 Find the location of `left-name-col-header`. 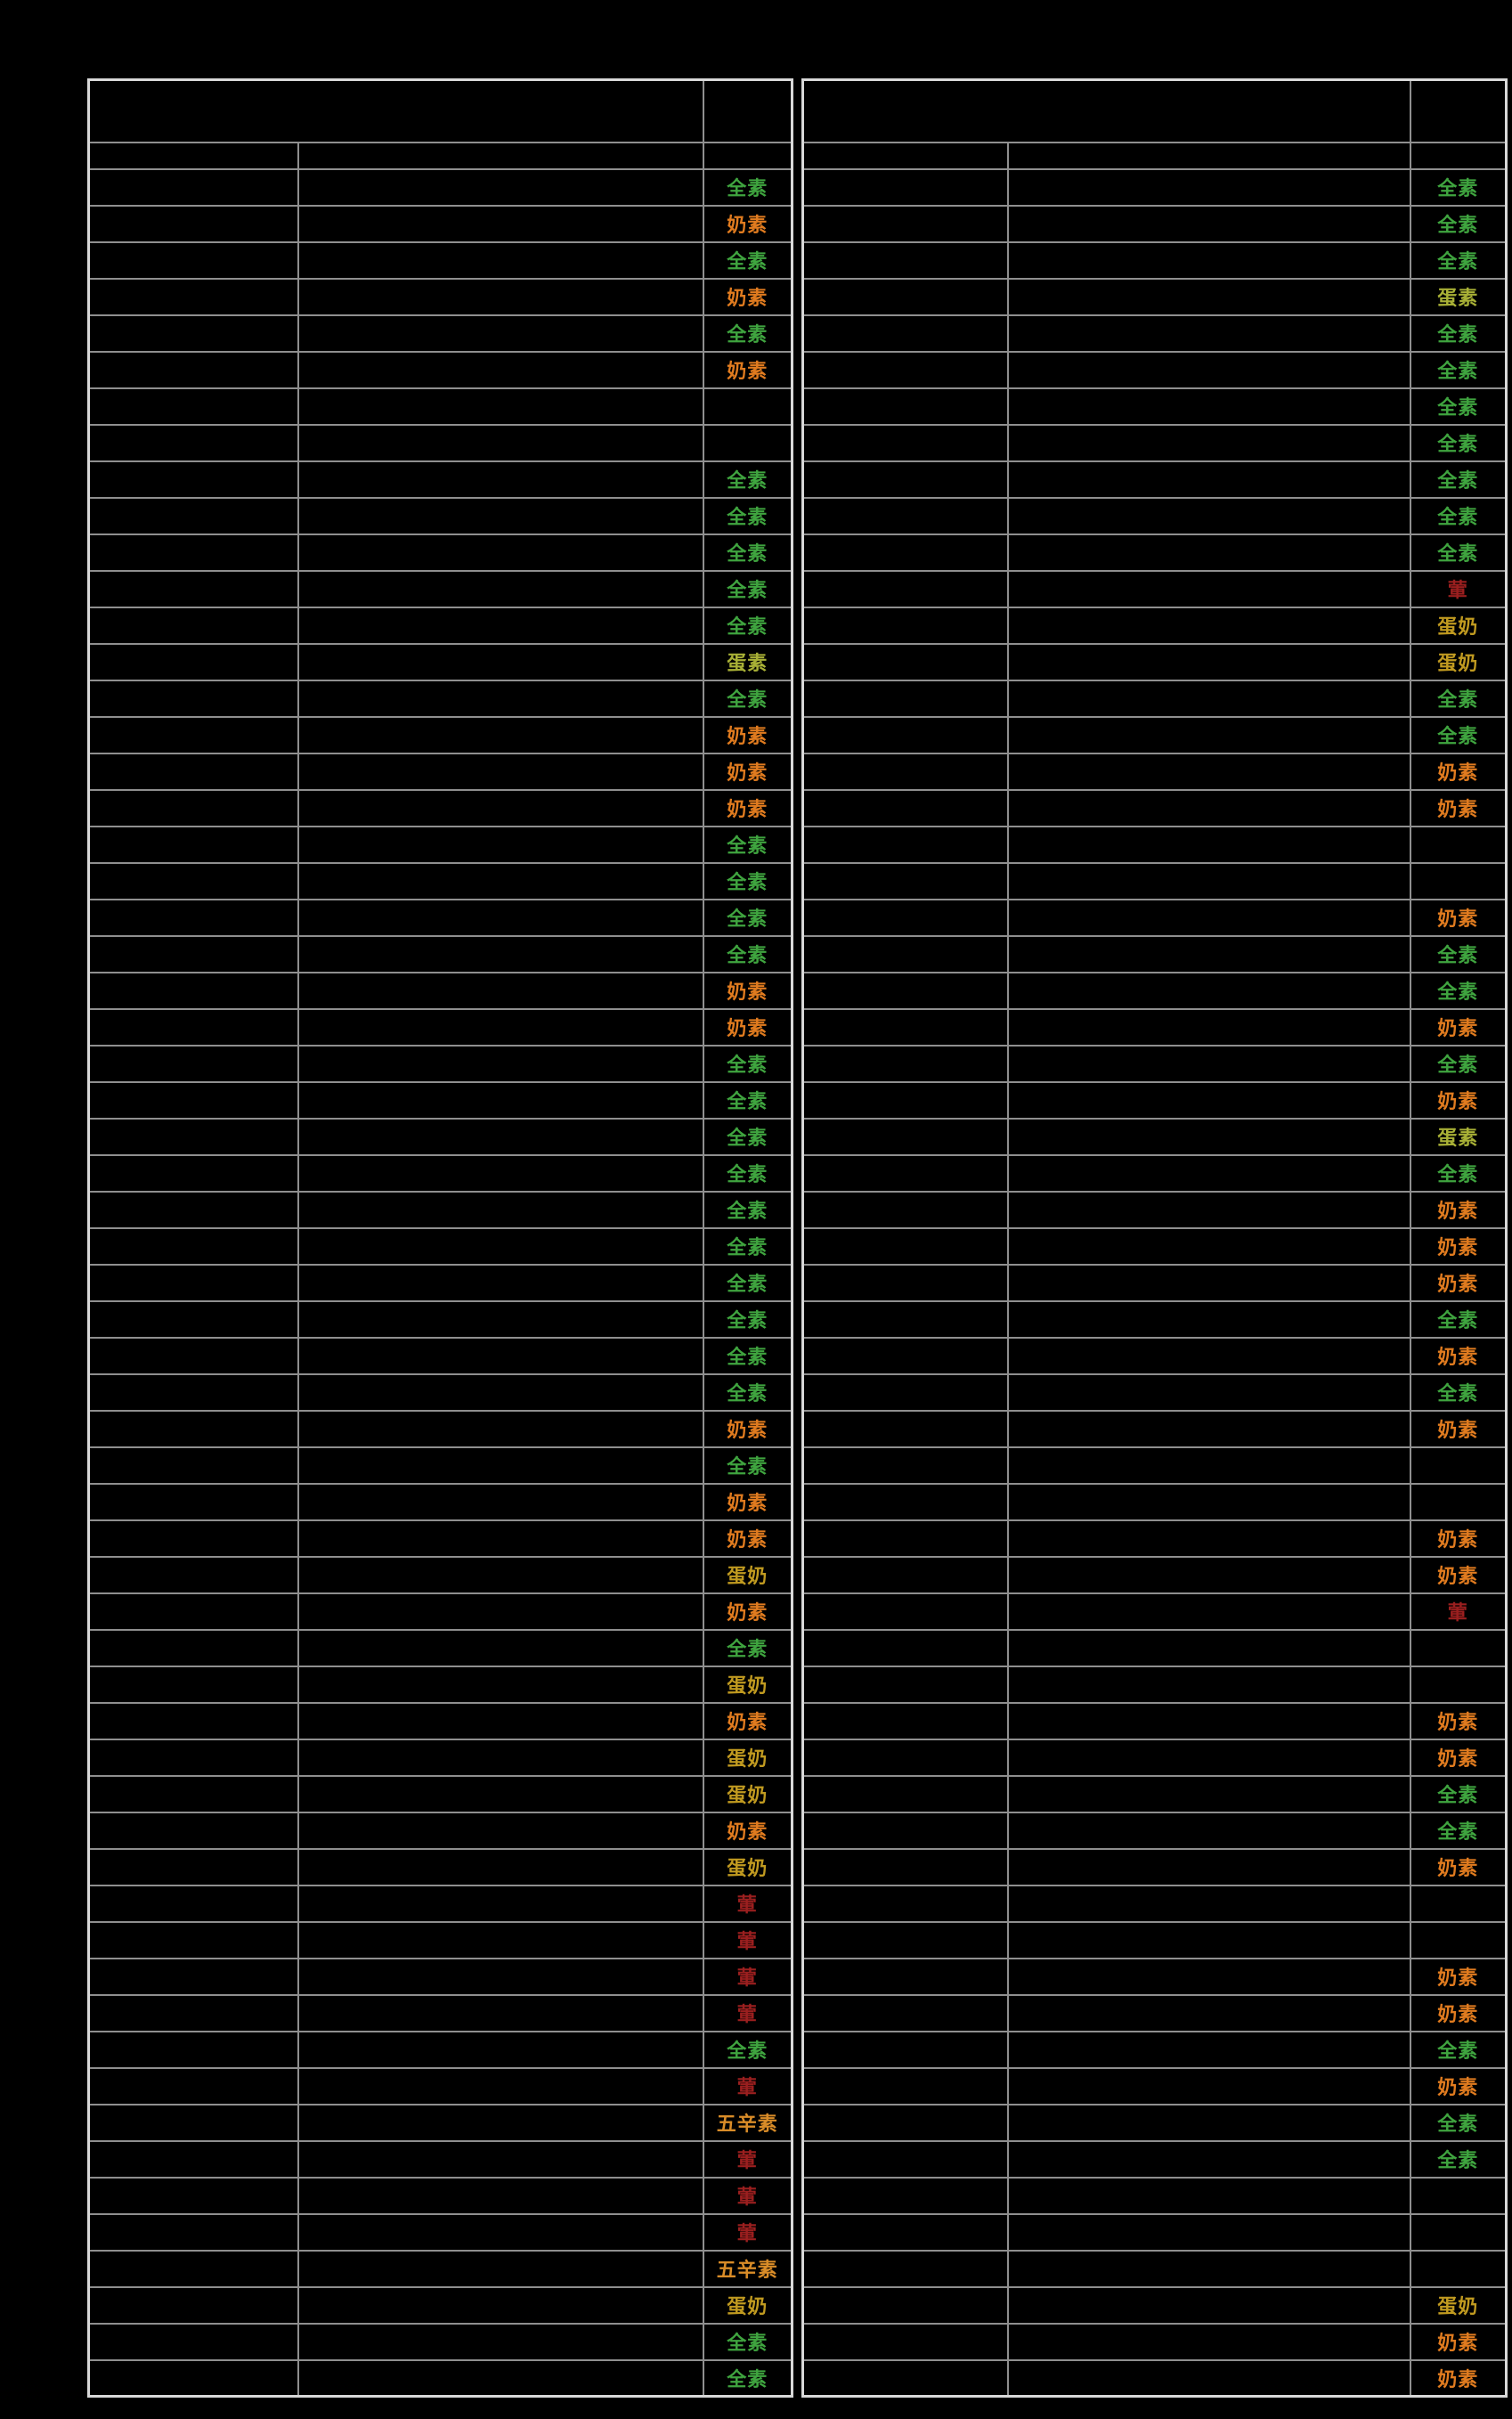

left-name-col-header is located at coordinates (500, 155).